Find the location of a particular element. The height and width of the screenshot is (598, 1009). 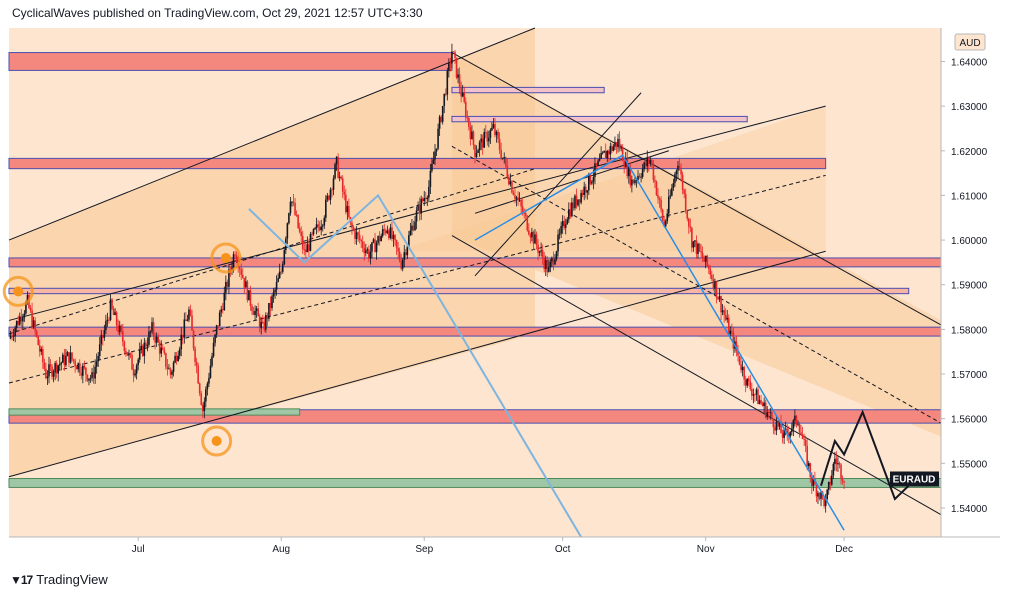

currency-badge is located at coordinates (970, 42).